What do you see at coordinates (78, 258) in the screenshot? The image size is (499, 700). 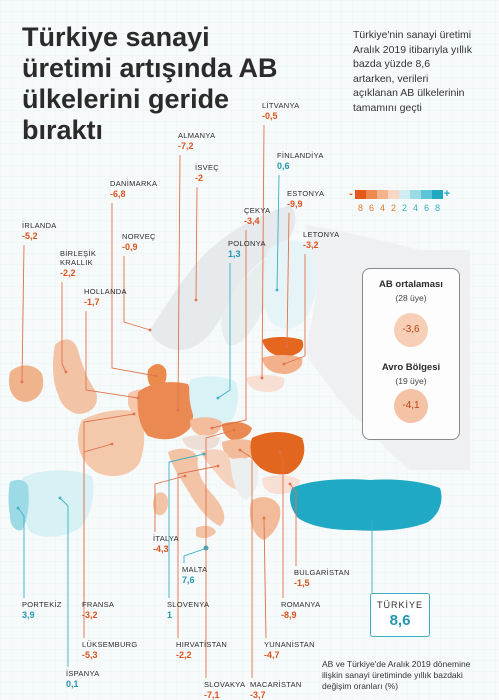 I see `country-name: BİRLEŞİK KRALLIK` at bounding box center [78, 258].